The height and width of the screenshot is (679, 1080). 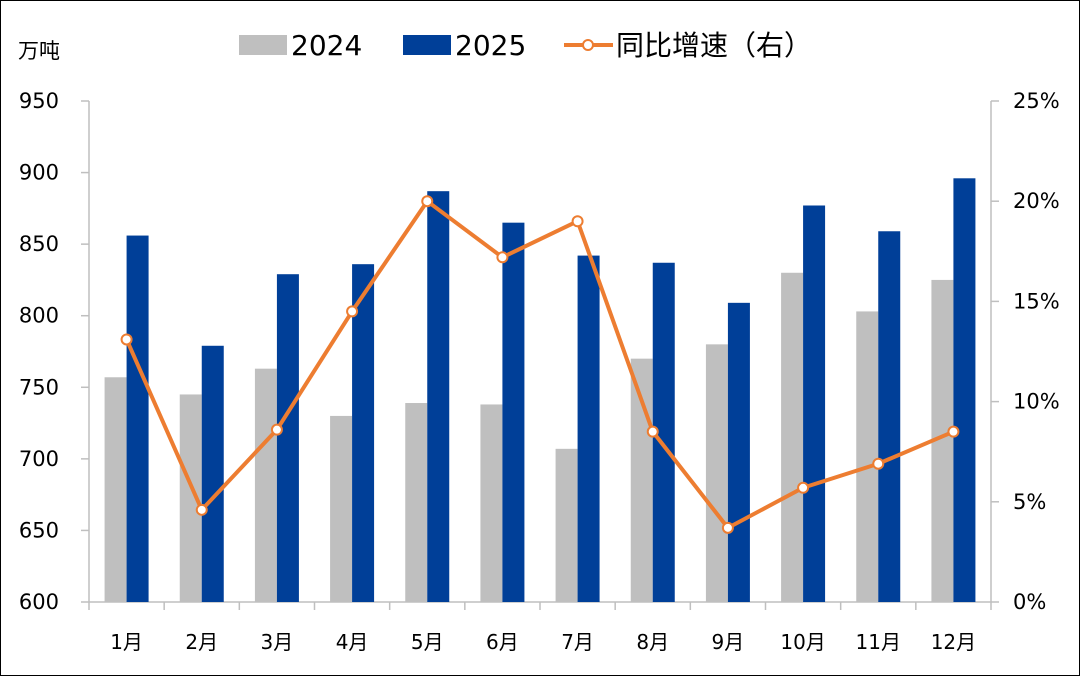 I want to click on legend-swatch-2025, so click(x=427, y=45).